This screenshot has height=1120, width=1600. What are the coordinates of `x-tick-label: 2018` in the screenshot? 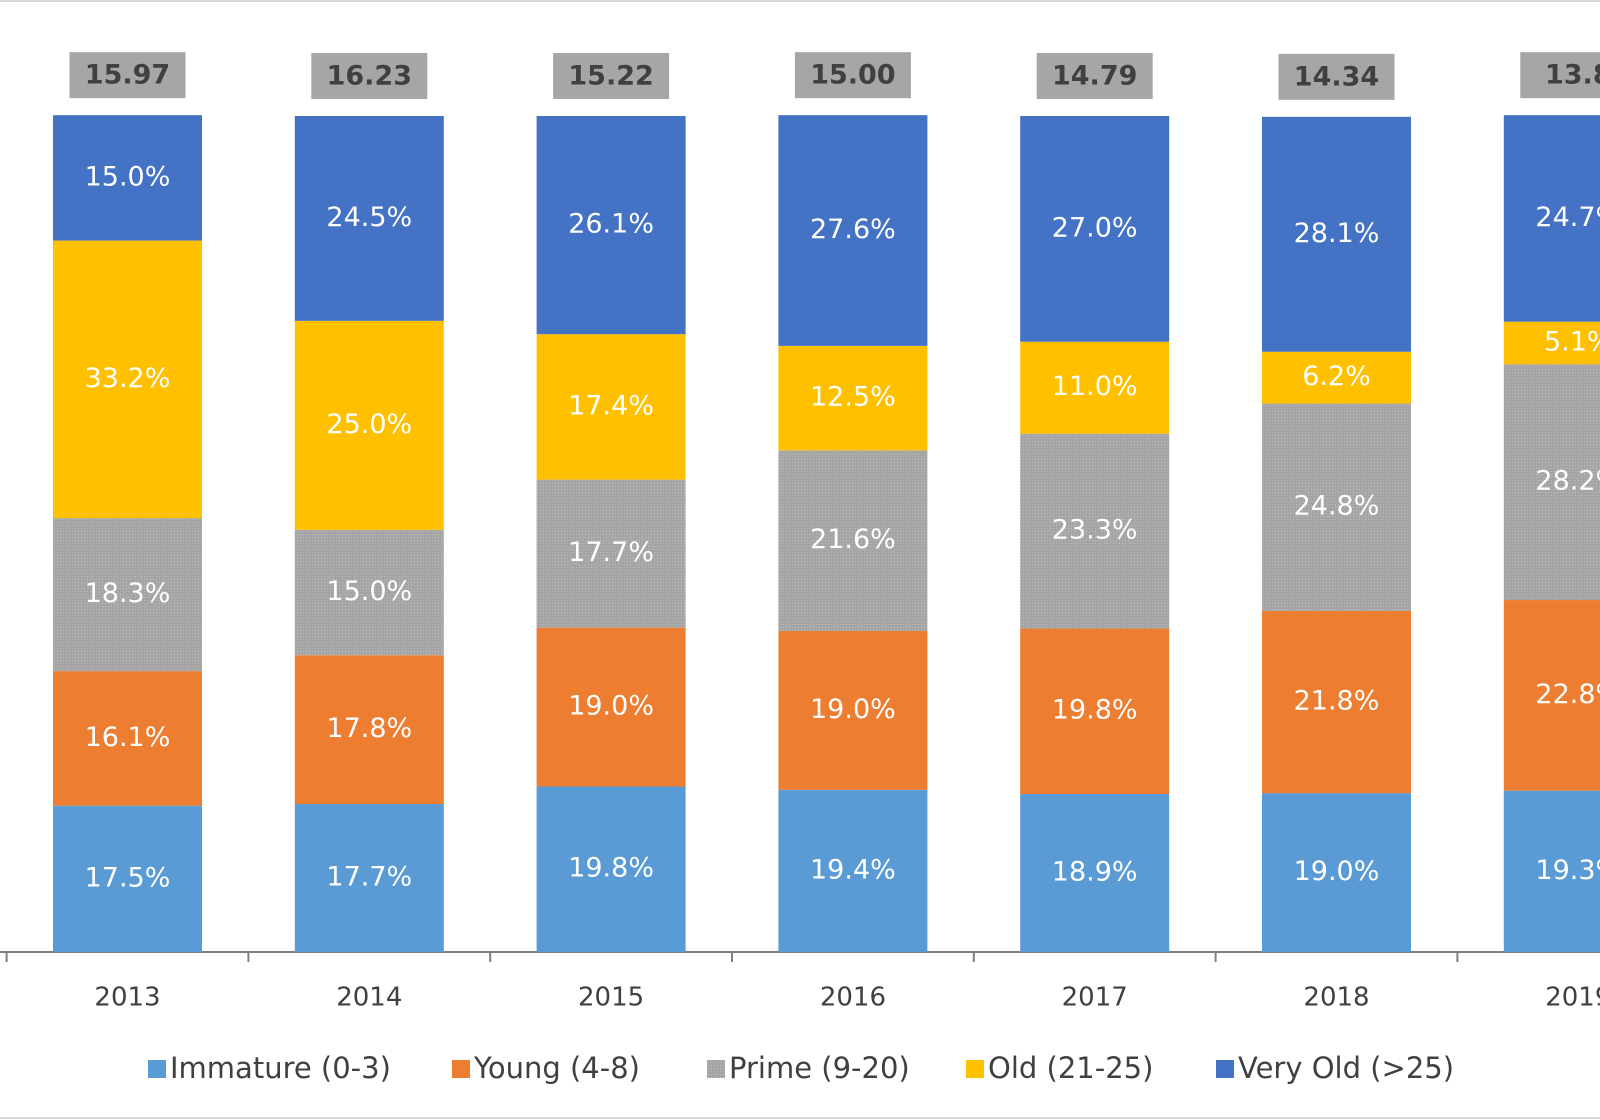 It's located at (1336, 998).